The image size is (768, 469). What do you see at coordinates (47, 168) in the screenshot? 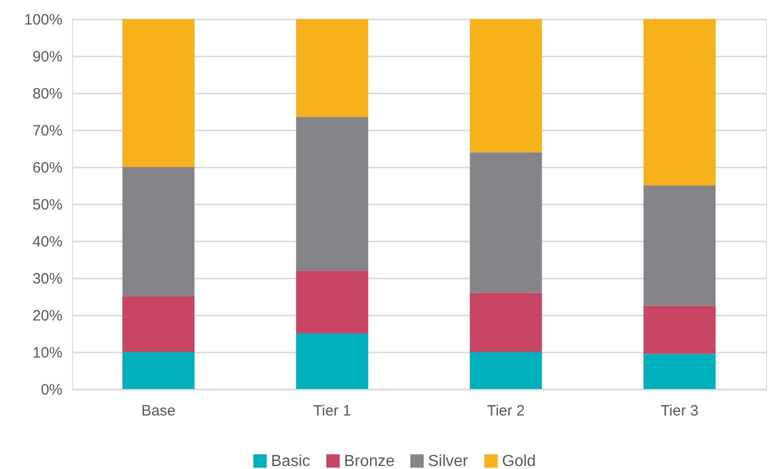
I see `y-tick-label: 60%` at bounding box center [47, 168].